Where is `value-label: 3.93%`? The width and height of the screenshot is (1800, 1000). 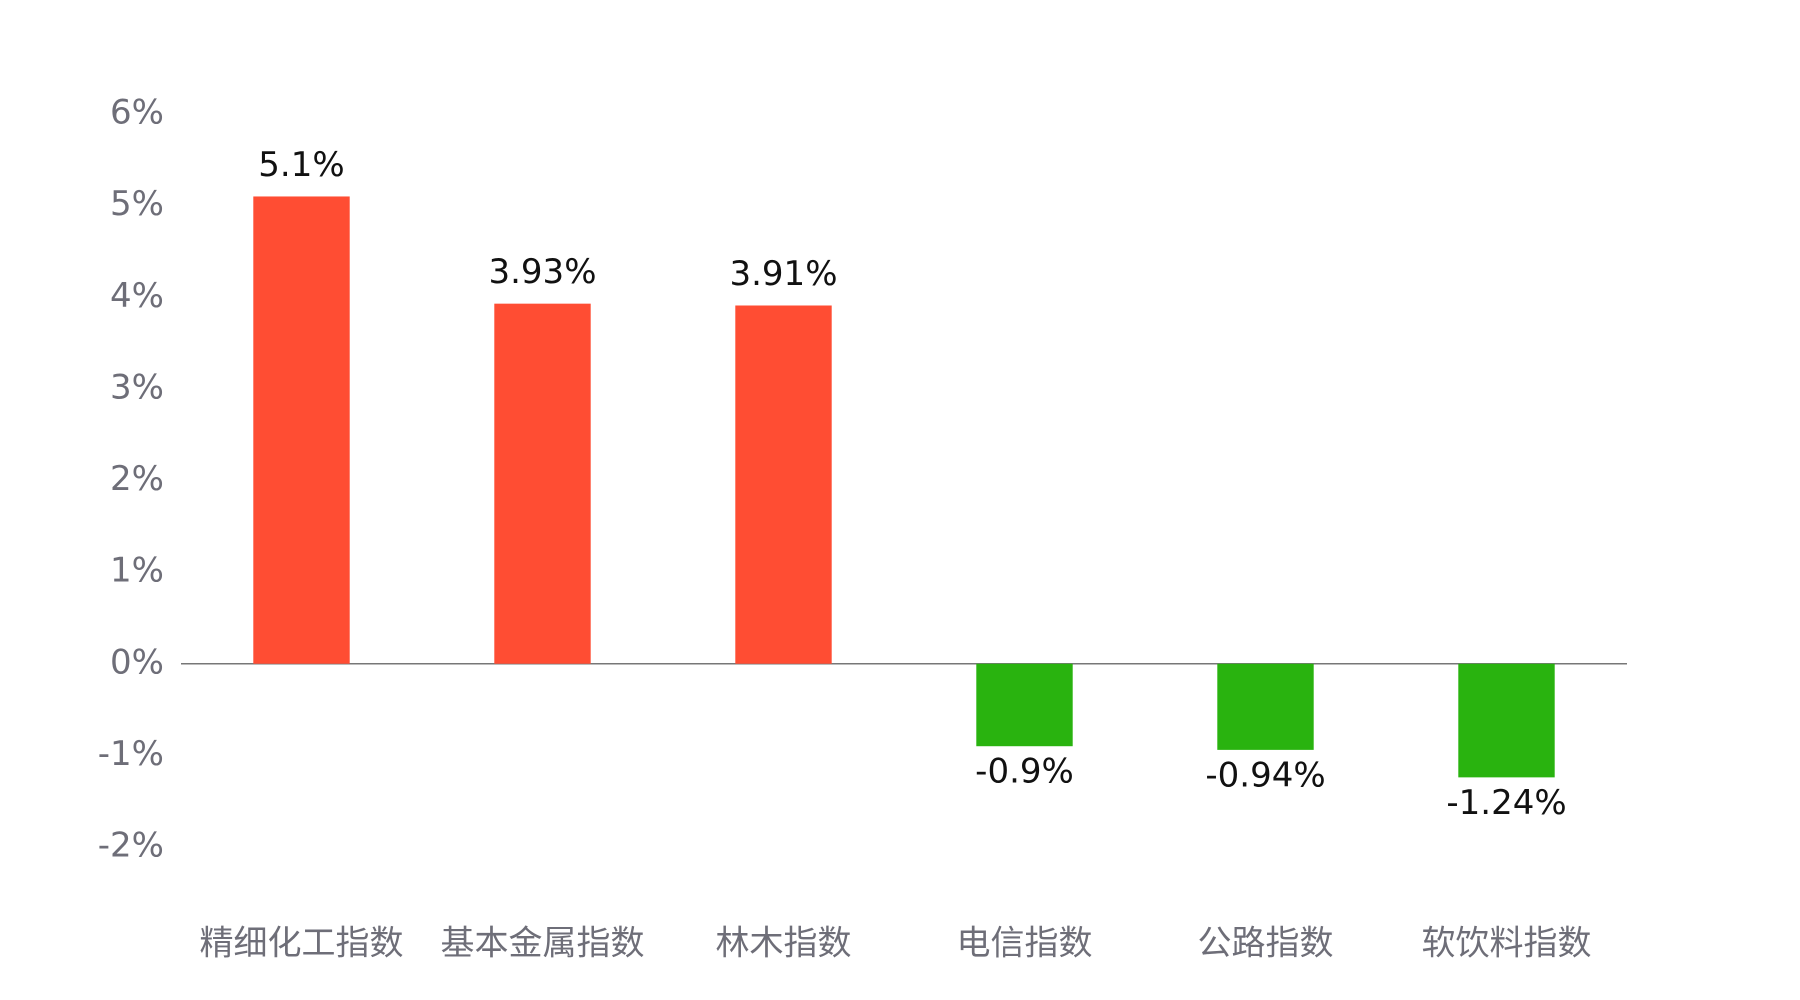
value-label: 3.93% is located at coordinates (542, 272).